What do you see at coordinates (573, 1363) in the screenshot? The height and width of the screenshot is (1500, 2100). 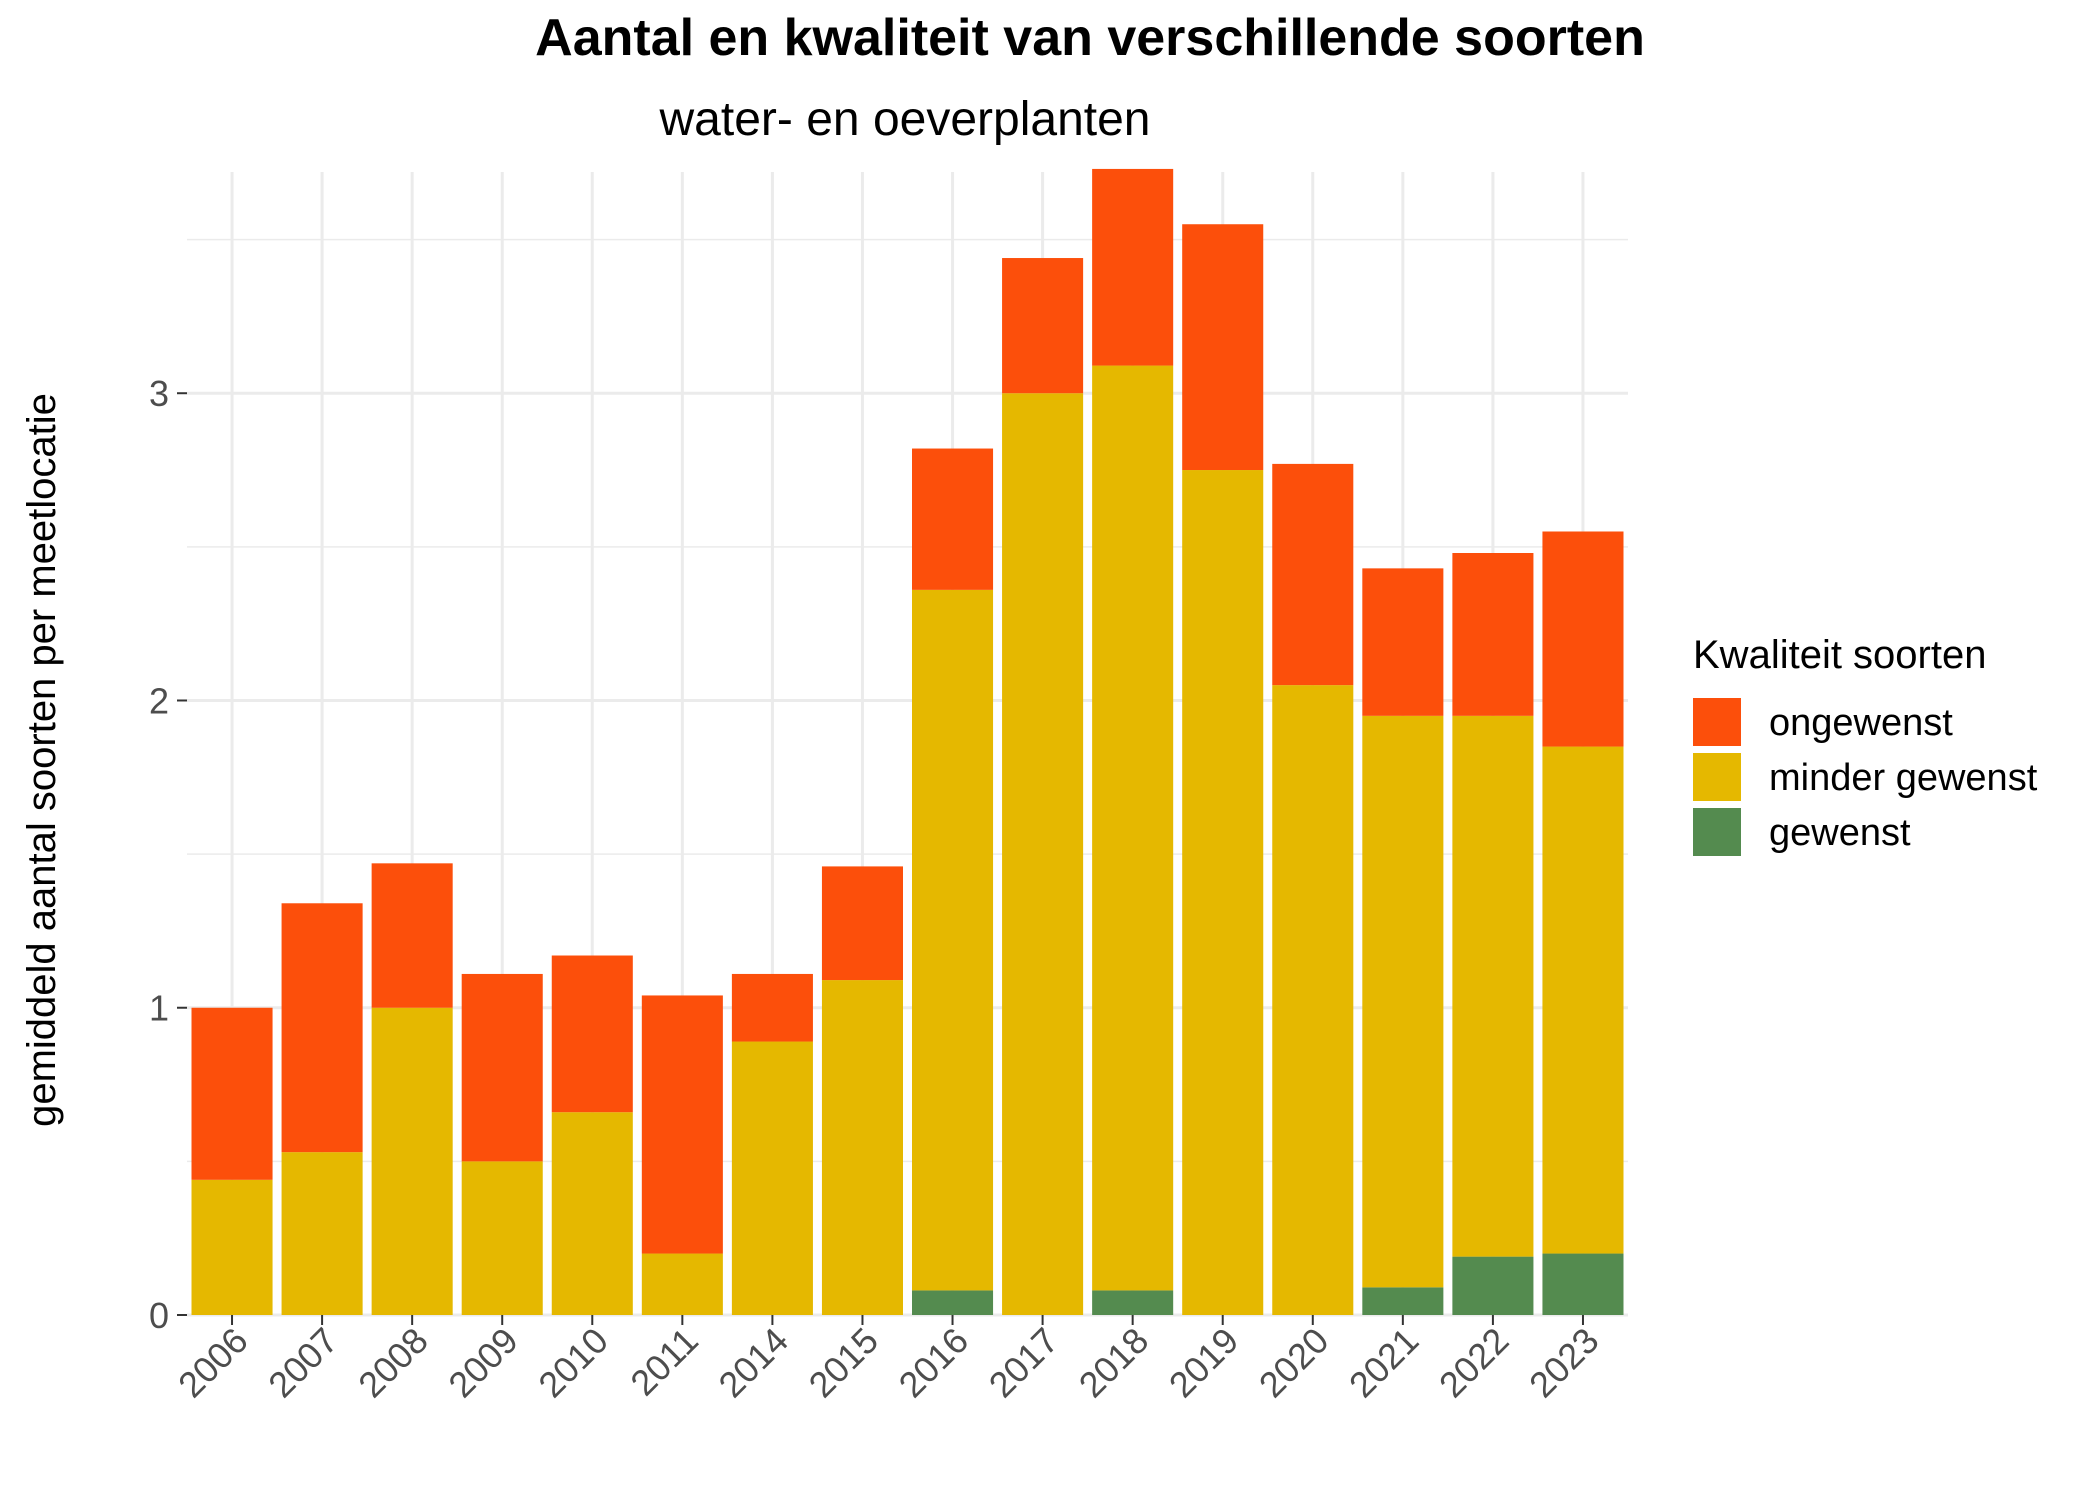 I see `x-tick-label: 2010` at bounding box center [573, 1363].